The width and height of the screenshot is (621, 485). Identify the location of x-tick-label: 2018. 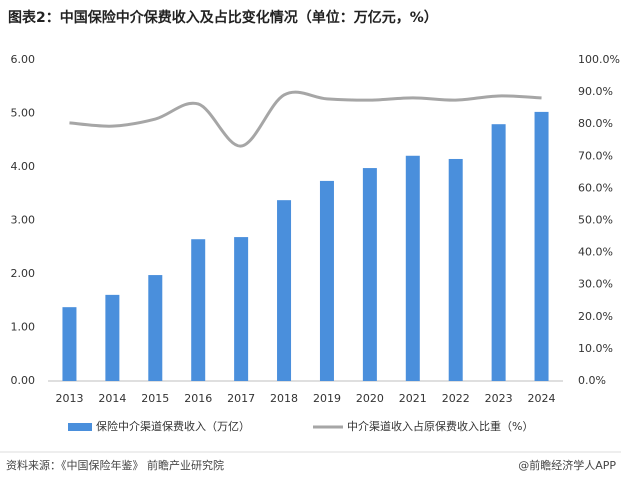
(284, 398).